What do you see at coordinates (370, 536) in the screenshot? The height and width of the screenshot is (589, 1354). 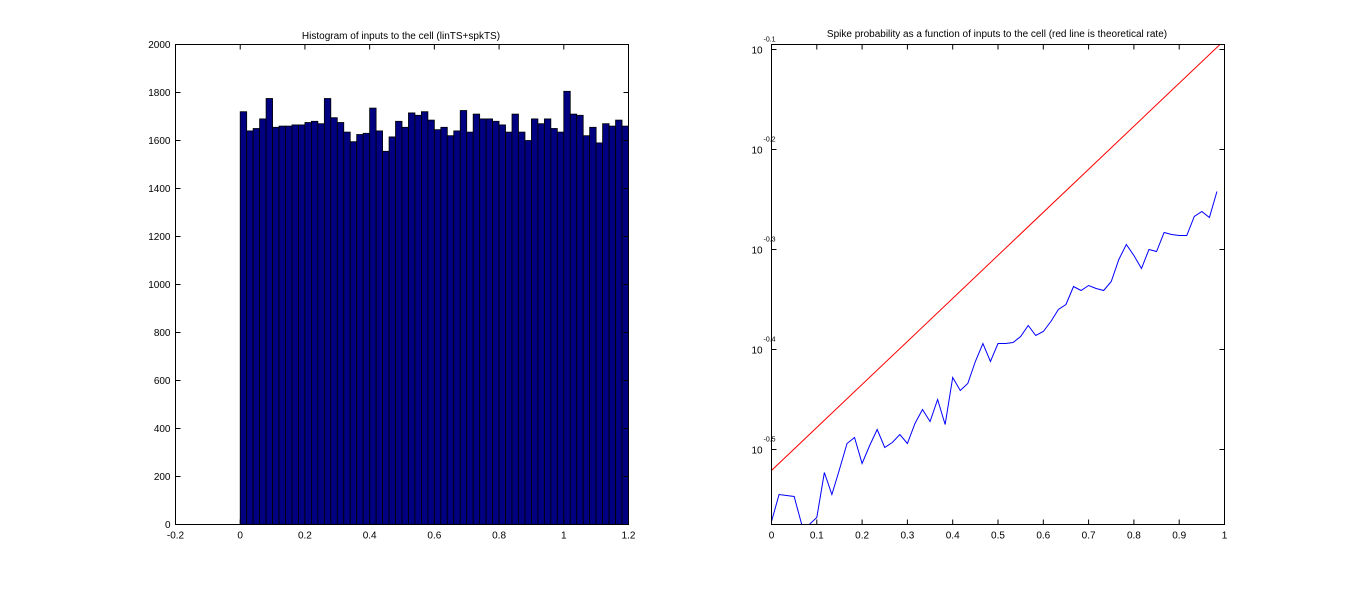 I see `histogram-x-tick-label: 0.4` at bounding box center [370, 536].